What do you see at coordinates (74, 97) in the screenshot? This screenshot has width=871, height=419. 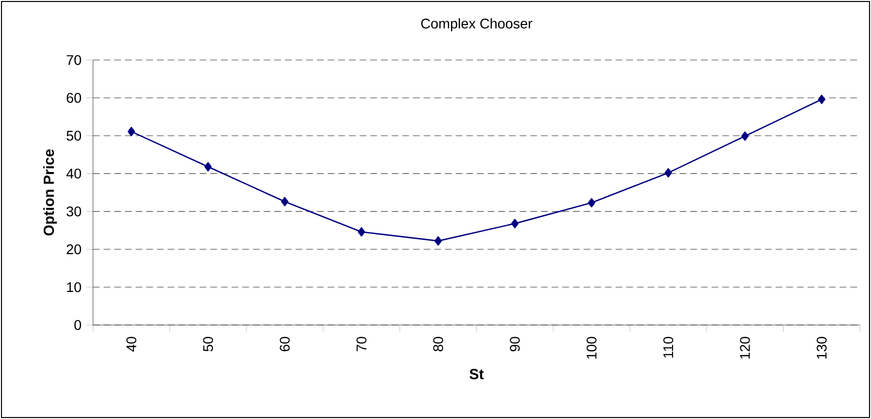 I see `y-tick-label: 60` at bounding box center [74, 97].